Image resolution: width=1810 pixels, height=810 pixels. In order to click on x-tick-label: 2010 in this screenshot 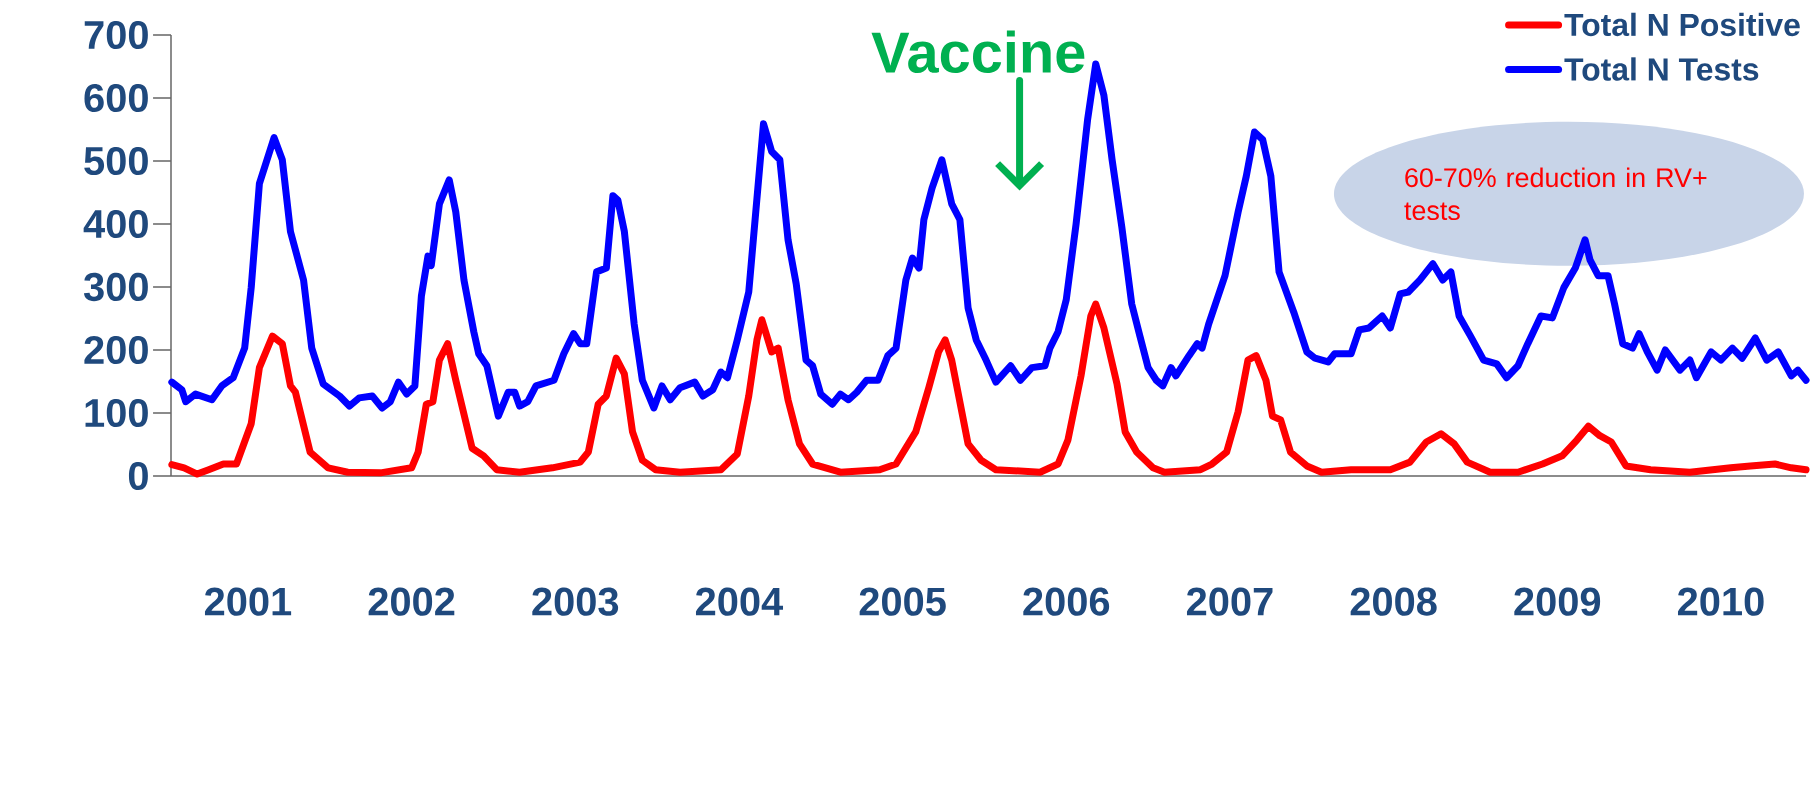, I will do `click(1720, 601)`.